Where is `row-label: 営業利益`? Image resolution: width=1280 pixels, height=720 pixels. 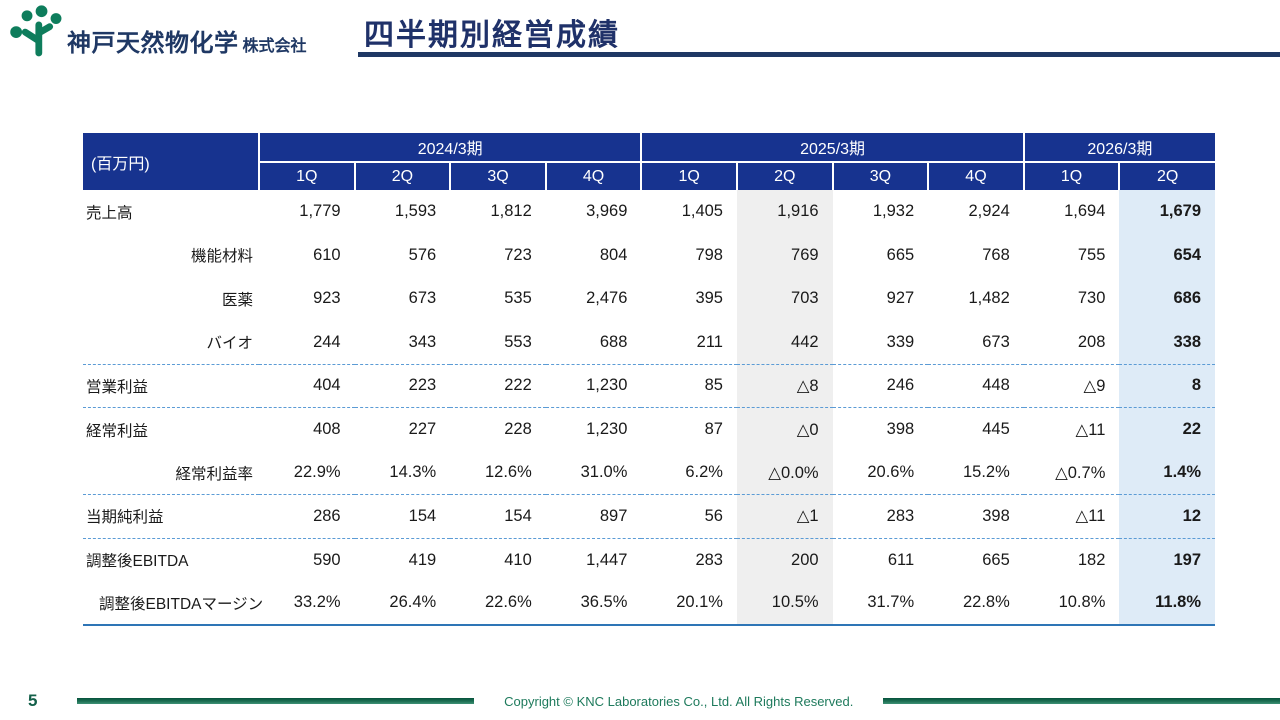
row-label: 営業利益 is located at coordinates (171, 385).